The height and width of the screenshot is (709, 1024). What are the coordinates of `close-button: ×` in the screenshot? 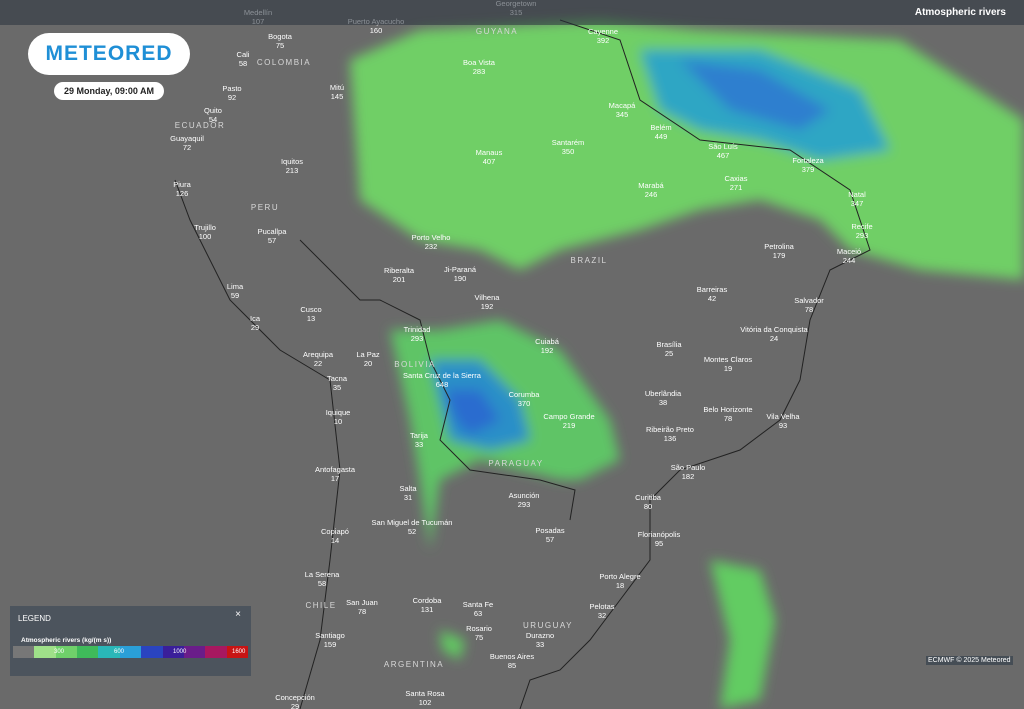 It's located at (238, 614).